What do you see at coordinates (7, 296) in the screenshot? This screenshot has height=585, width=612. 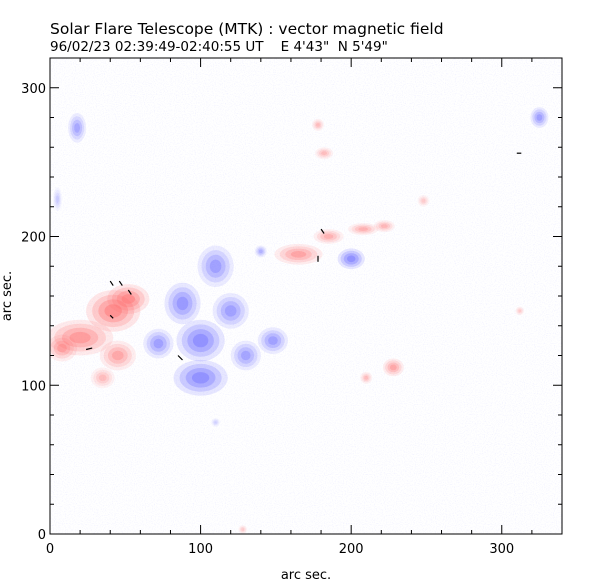 I see `y-axis-label: arc sec.` at bounding box center [7, 296].